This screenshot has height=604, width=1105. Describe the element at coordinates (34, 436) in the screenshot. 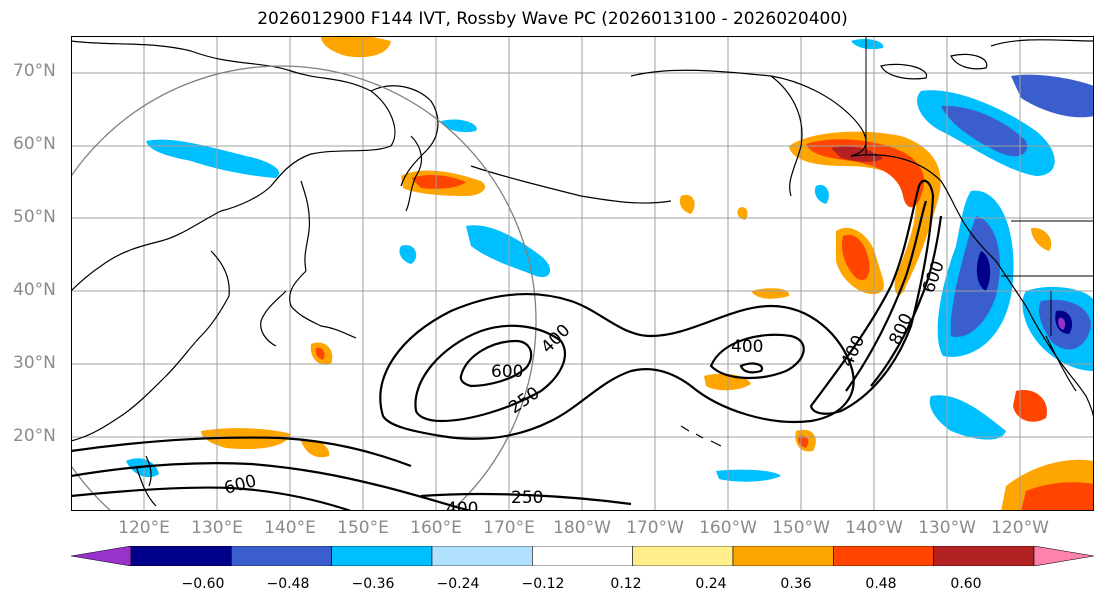

I see `lat-label: 20°N` at that location.